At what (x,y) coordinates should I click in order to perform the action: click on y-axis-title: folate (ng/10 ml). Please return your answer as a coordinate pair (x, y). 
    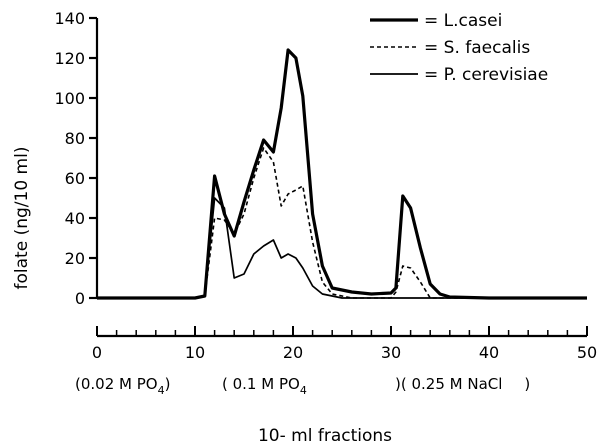
    Looking at the image, I should click on (22, 218).